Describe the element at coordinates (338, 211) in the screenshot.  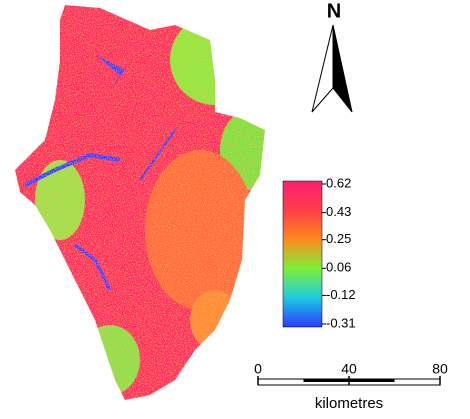
I see `legend-label: 0.43` at that location.